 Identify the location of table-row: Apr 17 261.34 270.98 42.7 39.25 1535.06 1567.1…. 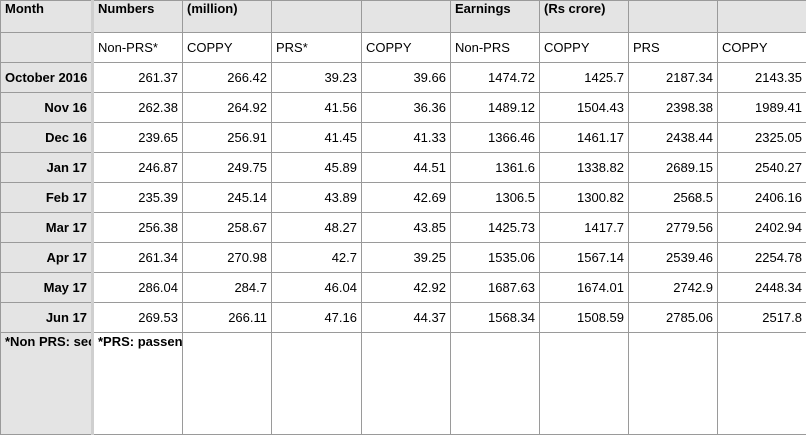
(403, 257).